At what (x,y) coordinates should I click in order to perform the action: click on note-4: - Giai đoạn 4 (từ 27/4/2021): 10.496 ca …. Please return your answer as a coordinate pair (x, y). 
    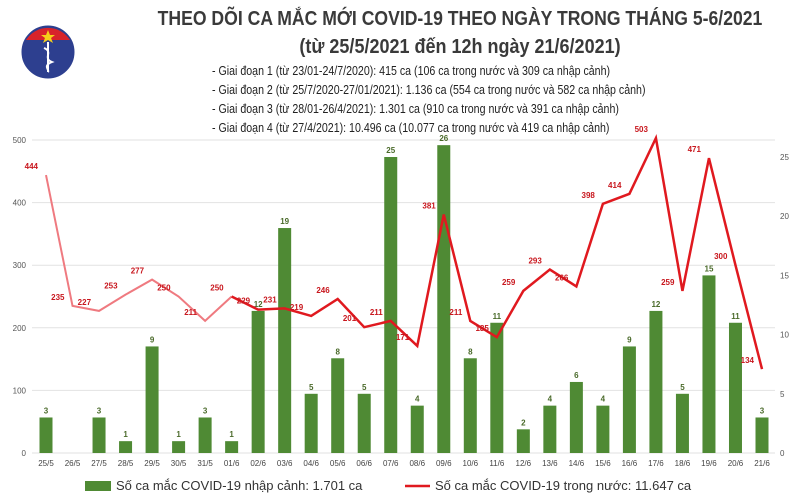
    Looking at the image, I should click on (411, 128).